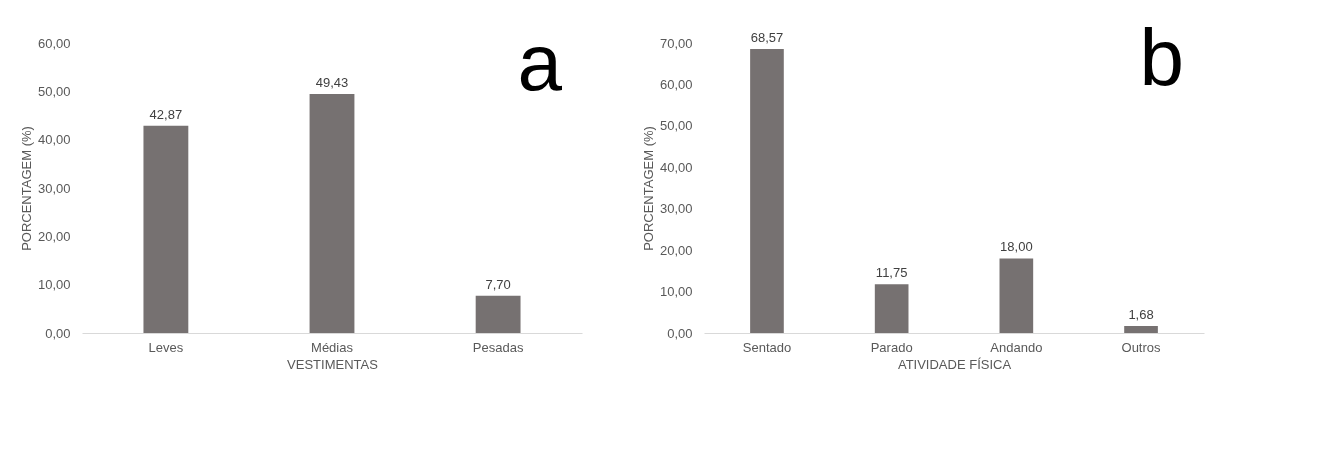 The image size is (1334, 457). I want to click on x-tick-label: Parado, so click(891, 347).